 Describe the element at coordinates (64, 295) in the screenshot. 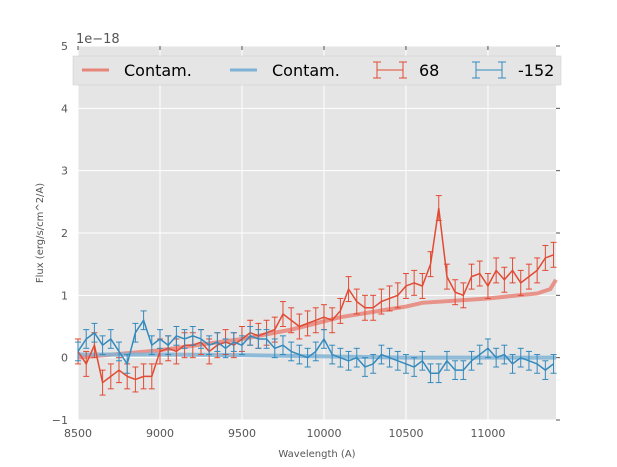

I see `y-tick-label: 1` at that location.